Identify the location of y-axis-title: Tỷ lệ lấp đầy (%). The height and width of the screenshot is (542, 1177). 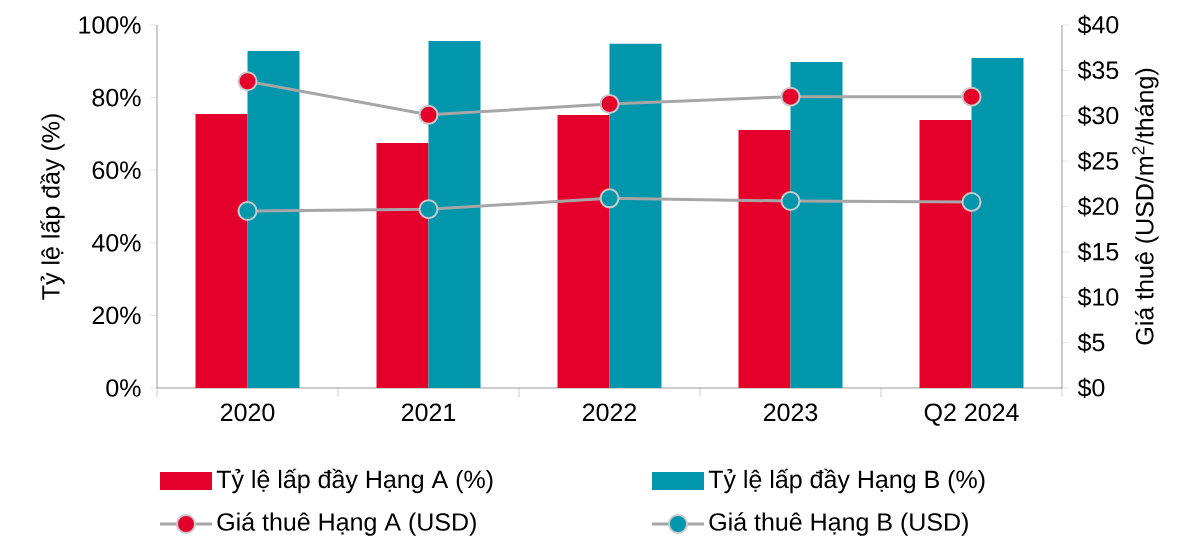
(52, 207).